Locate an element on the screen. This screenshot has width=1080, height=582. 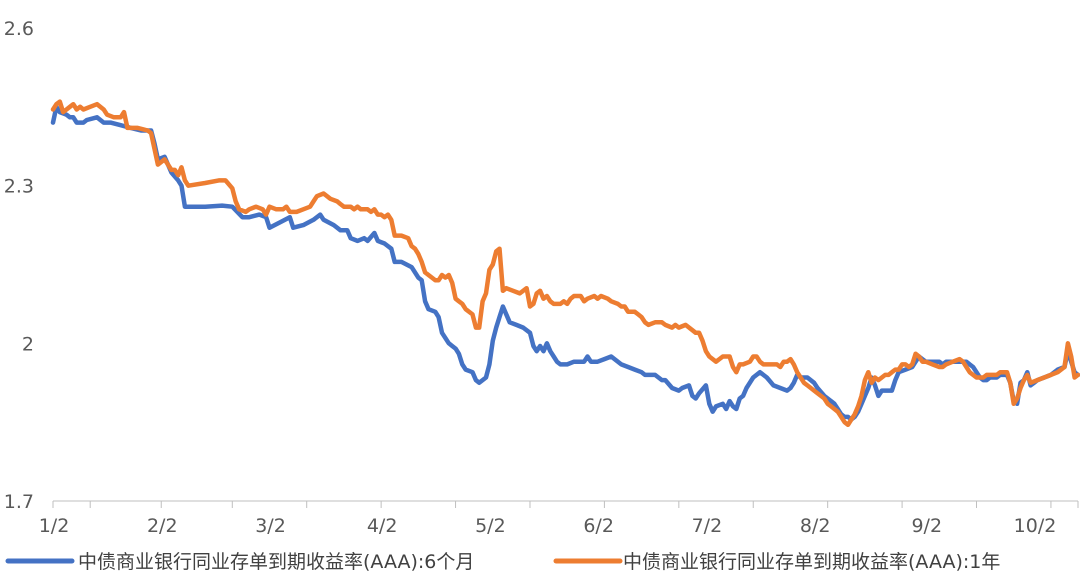
x-tick-label: 4/2 is located at coordinates (382, 526).